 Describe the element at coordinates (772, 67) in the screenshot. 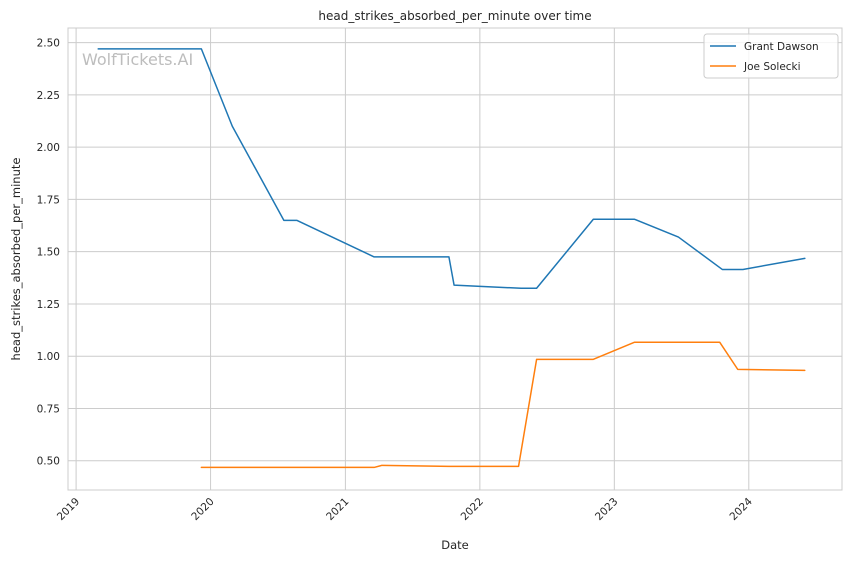

I see `legend-label: Joe Solecki` at that location.